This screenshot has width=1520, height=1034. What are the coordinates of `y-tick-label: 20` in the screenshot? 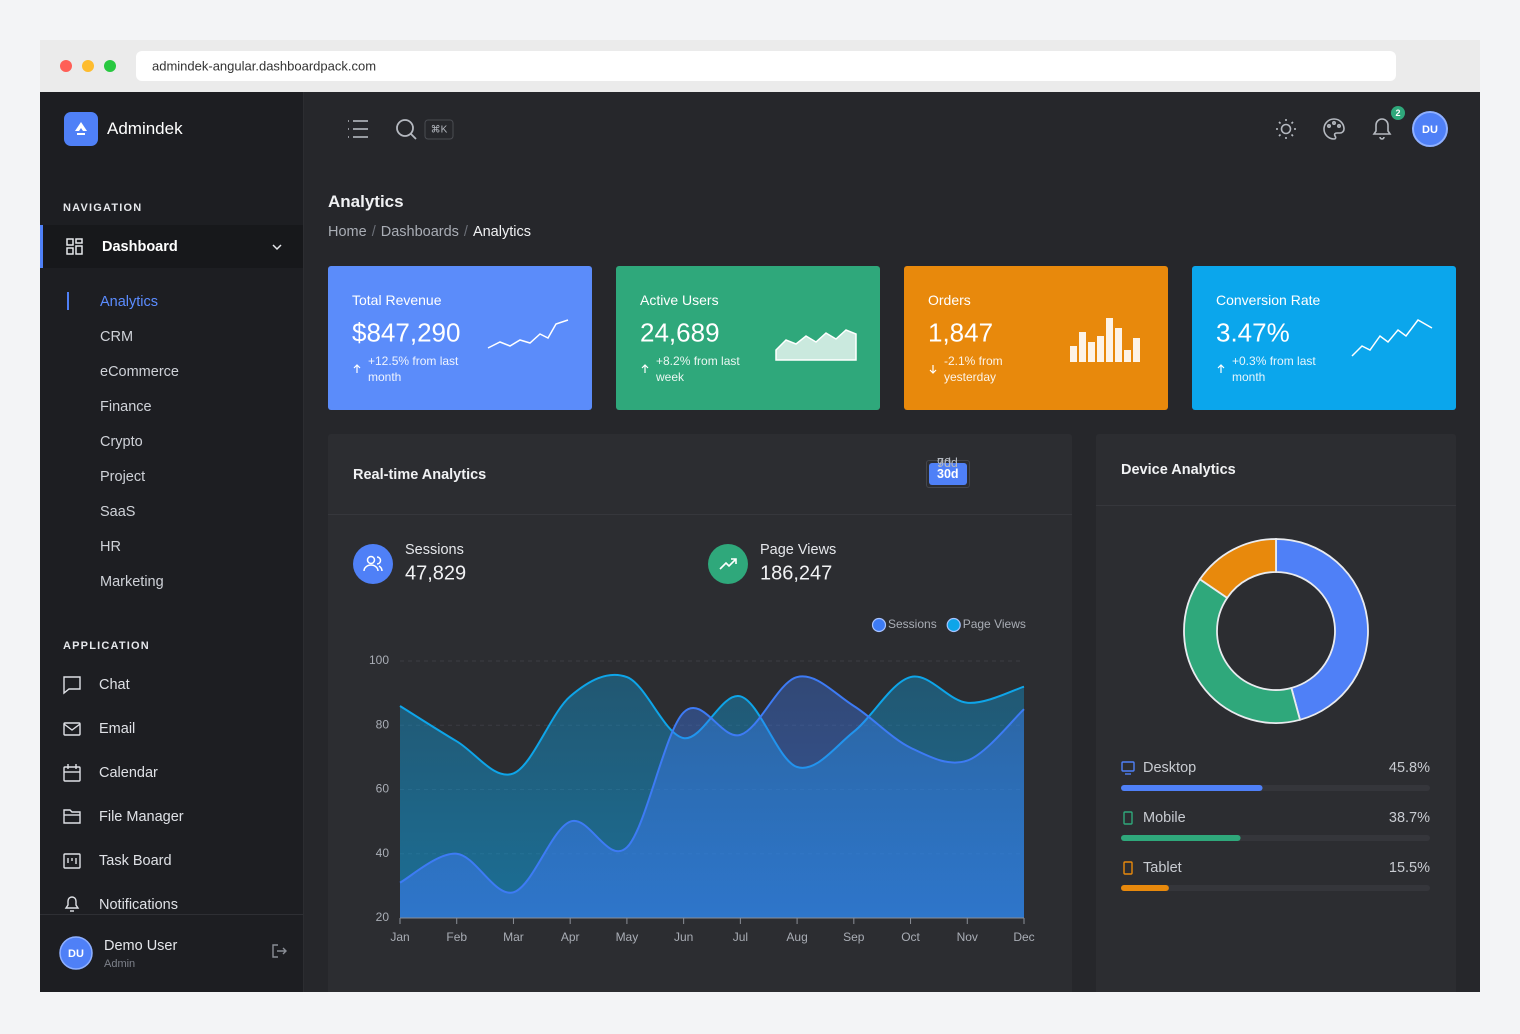 It's located at (383, 917).